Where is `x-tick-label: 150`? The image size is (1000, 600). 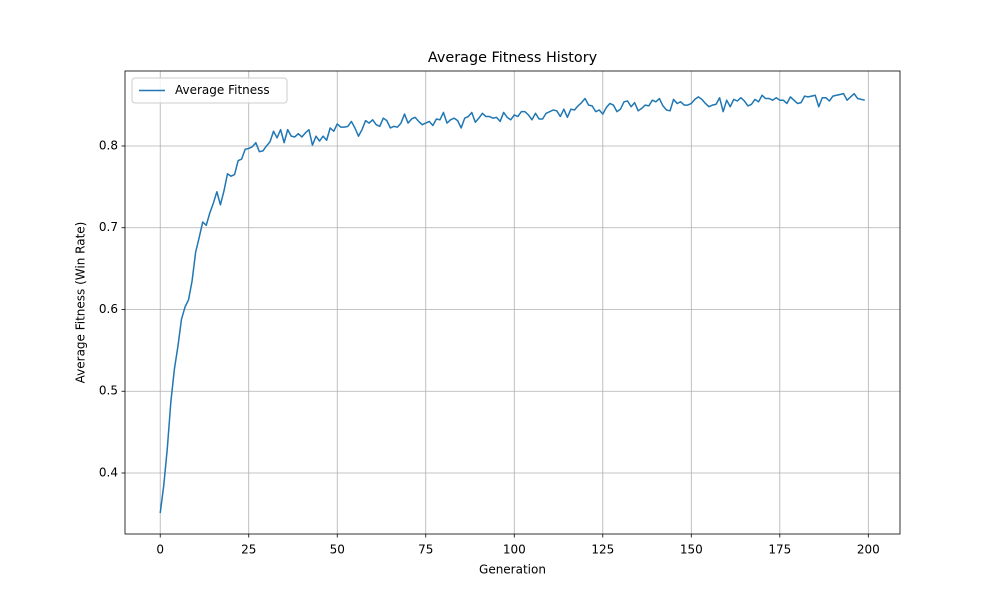 x-tick-label: 150 is located at coordinates (691, 550).